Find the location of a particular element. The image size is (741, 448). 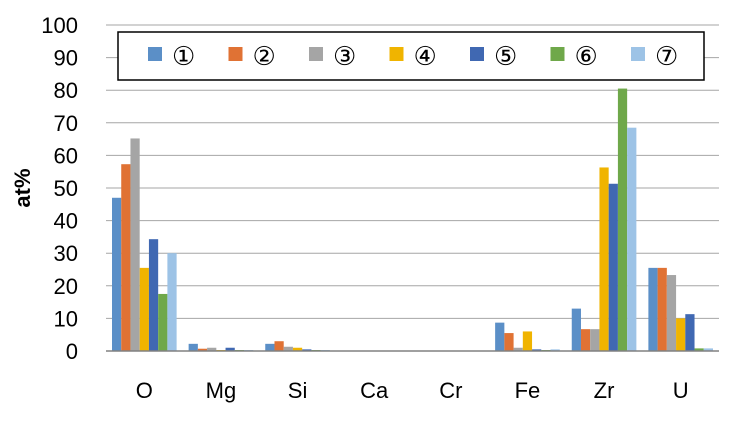

legend: ① ② ③ ④ ⑤ ⑥ ⑦ is located at coordinates (411, 56).